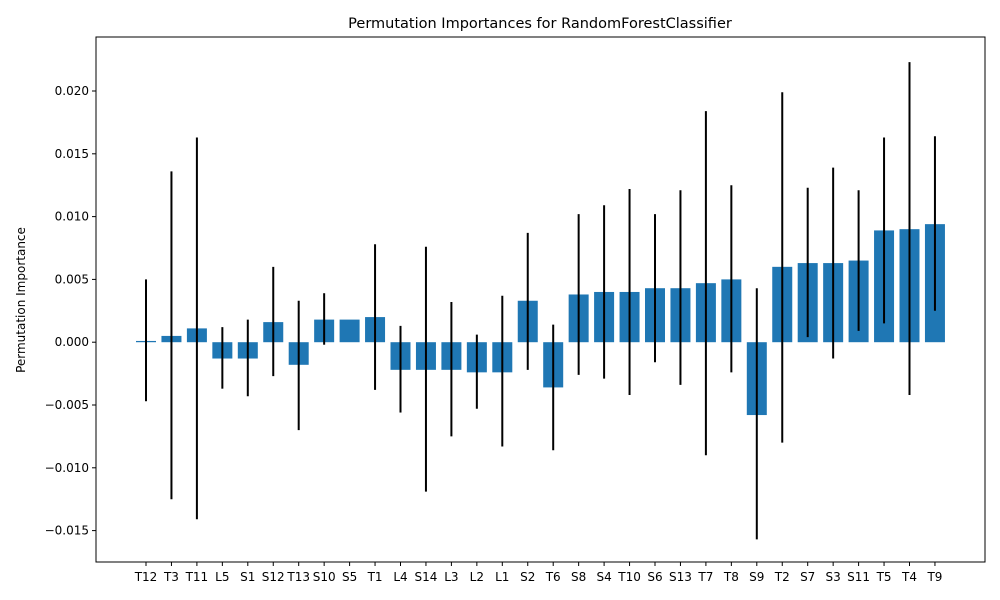  I want to click on x-tick-label: S11, so click(858, 577).